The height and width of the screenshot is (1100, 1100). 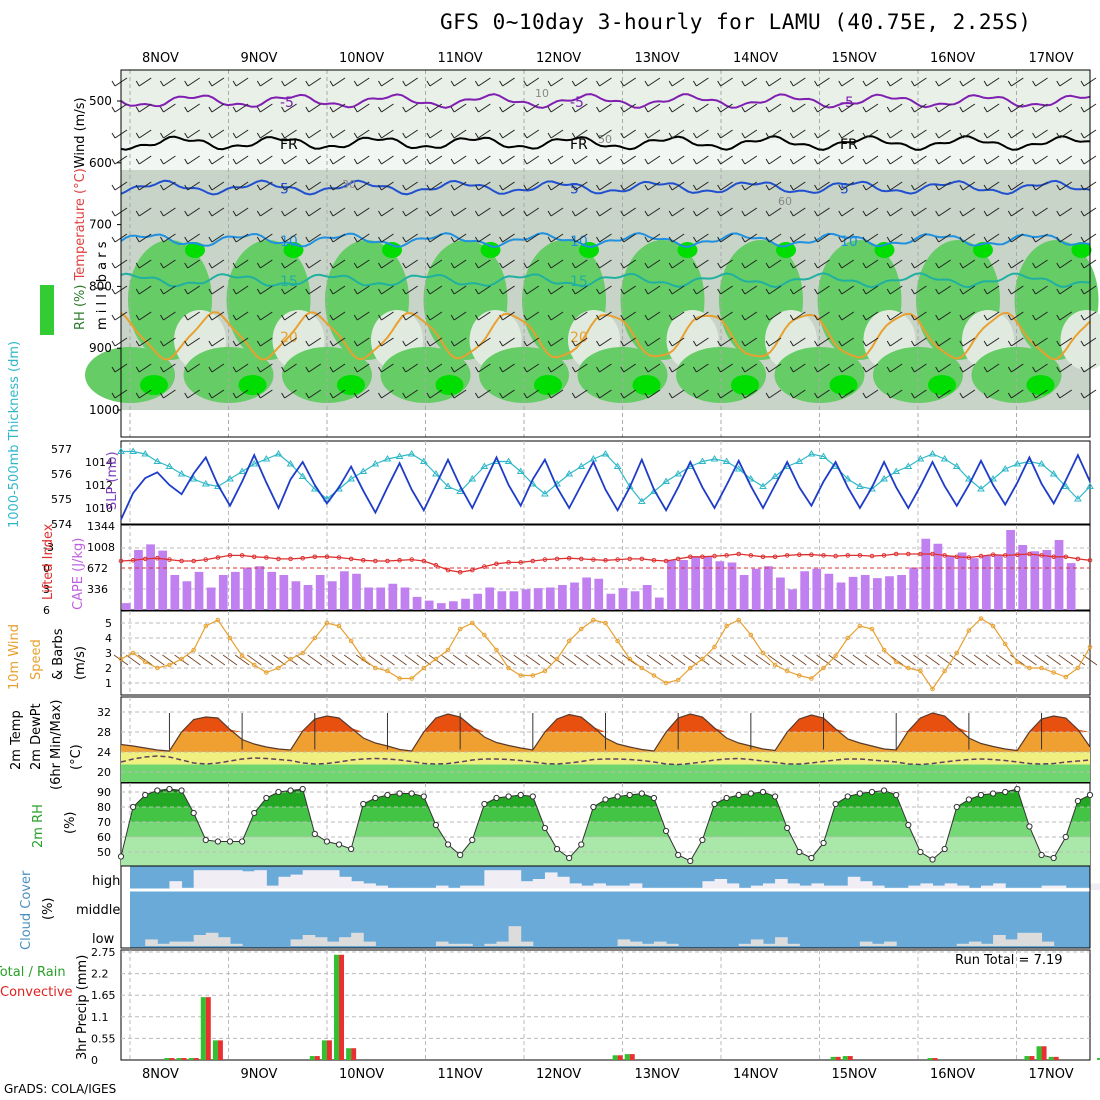 I want to click on date-label-top: 8NOV, so click(x=160, y=58).